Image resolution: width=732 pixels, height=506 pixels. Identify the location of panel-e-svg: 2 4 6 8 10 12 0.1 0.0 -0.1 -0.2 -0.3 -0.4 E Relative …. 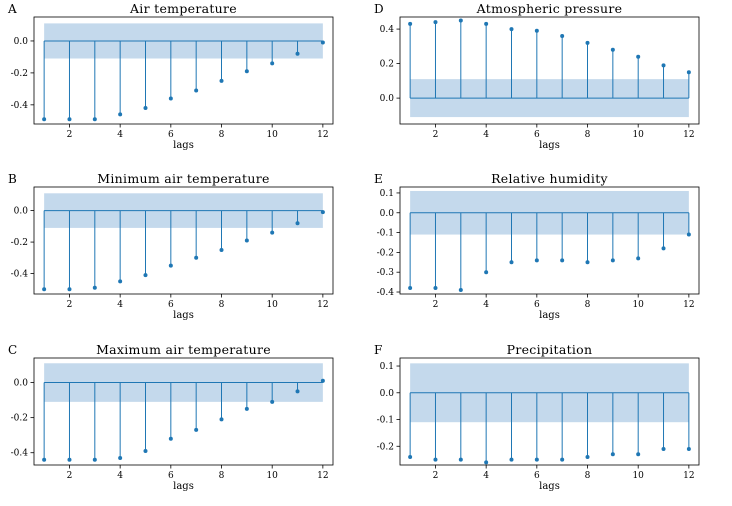
(537, 246).